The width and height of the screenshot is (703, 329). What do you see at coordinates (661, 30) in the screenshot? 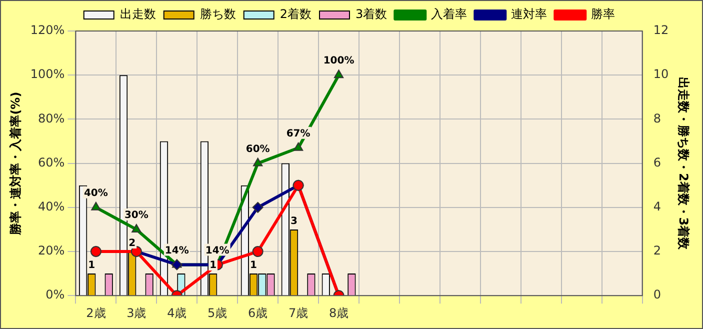
I see `y2-tick-label: 12` at bounding box center [661, 30].